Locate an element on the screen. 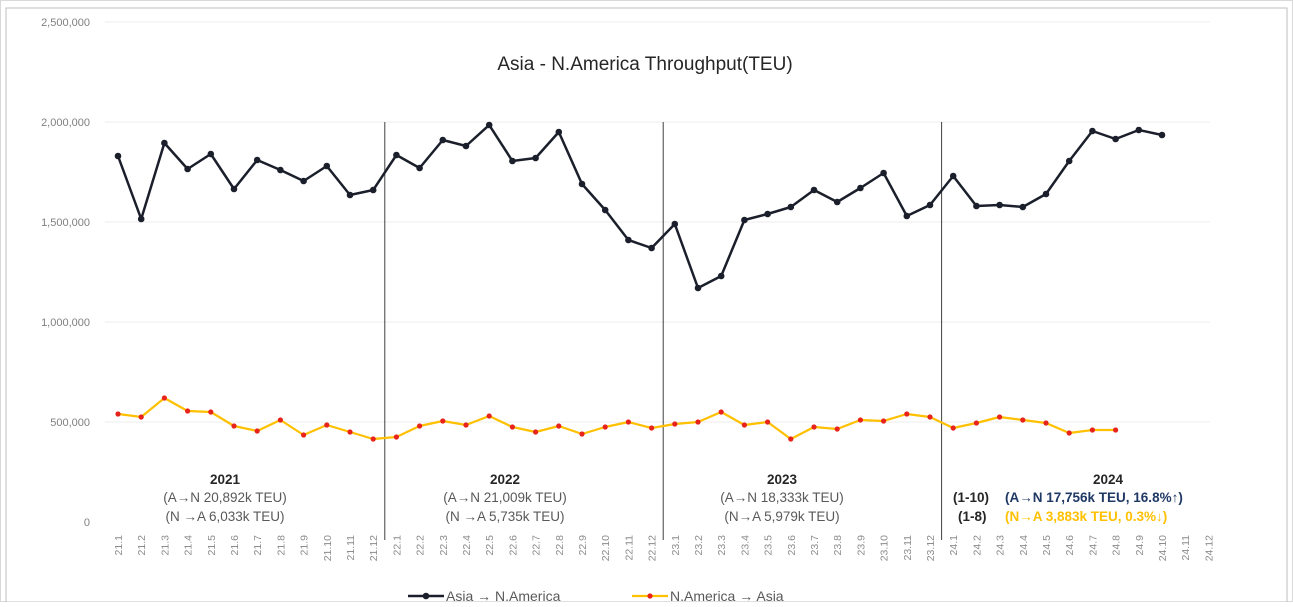 The width and height of the screenshot is (1293, 607). x-tick-label: 23.9 is located at coordinates (861, 545).